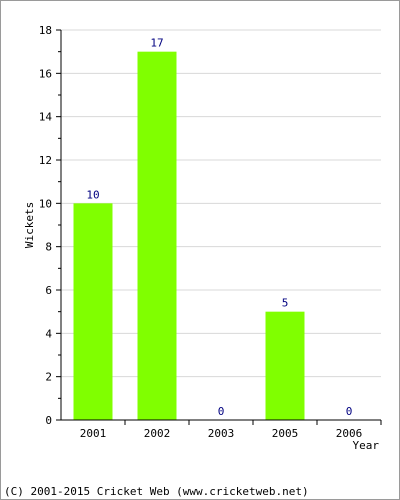  Describe the element at coordinates (285, 433) in the screenshot. I see `x-tick-label: 2005` at that location.